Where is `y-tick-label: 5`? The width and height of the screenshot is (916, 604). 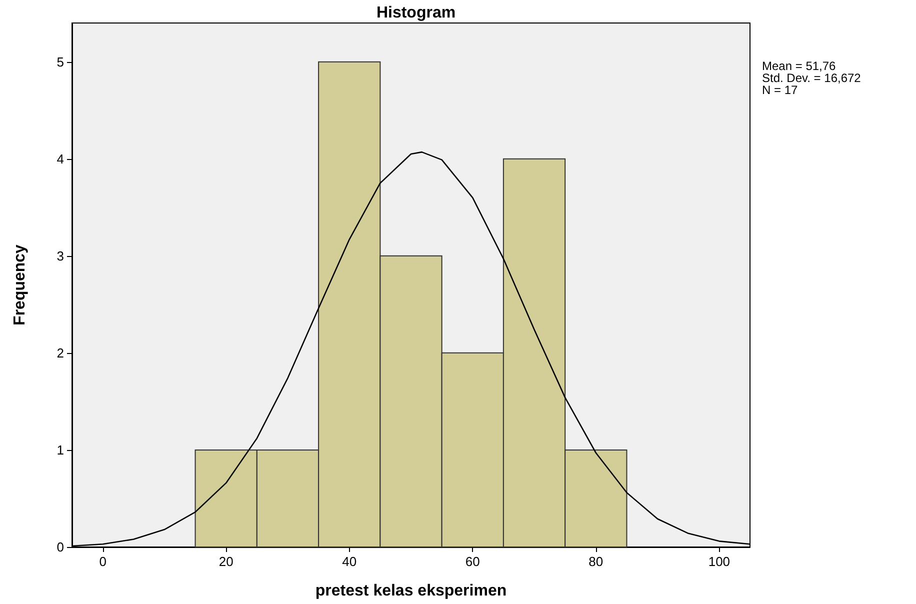
y-tick-label: 5 is located at coordinates (60, 62).